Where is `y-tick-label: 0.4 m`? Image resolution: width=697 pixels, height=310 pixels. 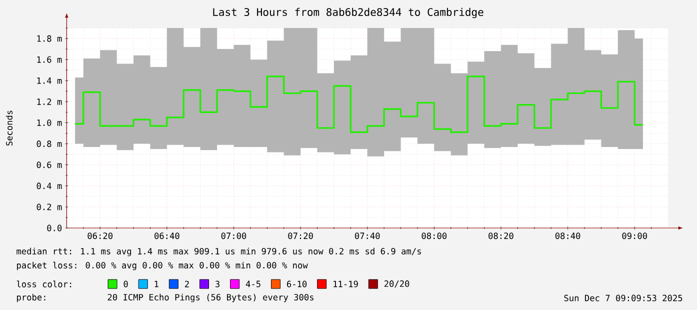
y-tick-label: 0.4 m is located at coordinates (49, 186).